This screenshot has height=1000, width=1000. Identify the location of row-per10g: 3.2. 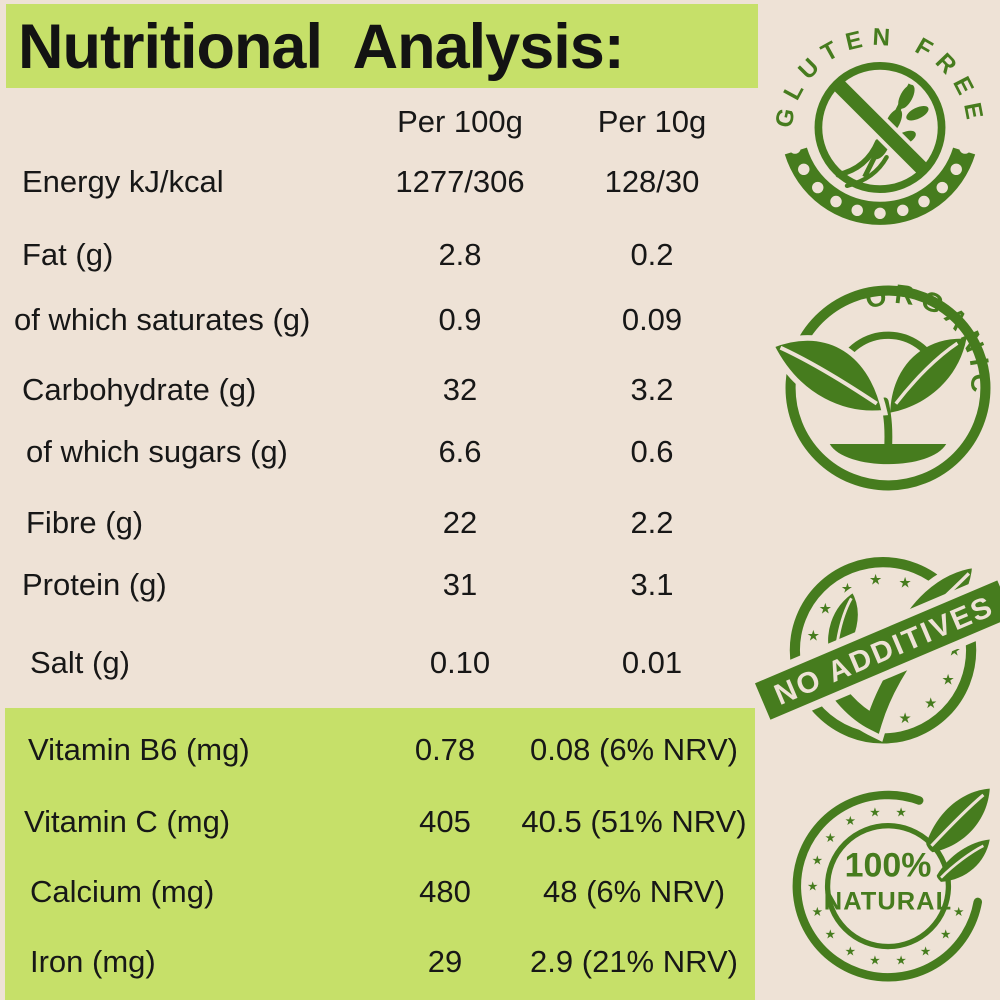
(652, 389).